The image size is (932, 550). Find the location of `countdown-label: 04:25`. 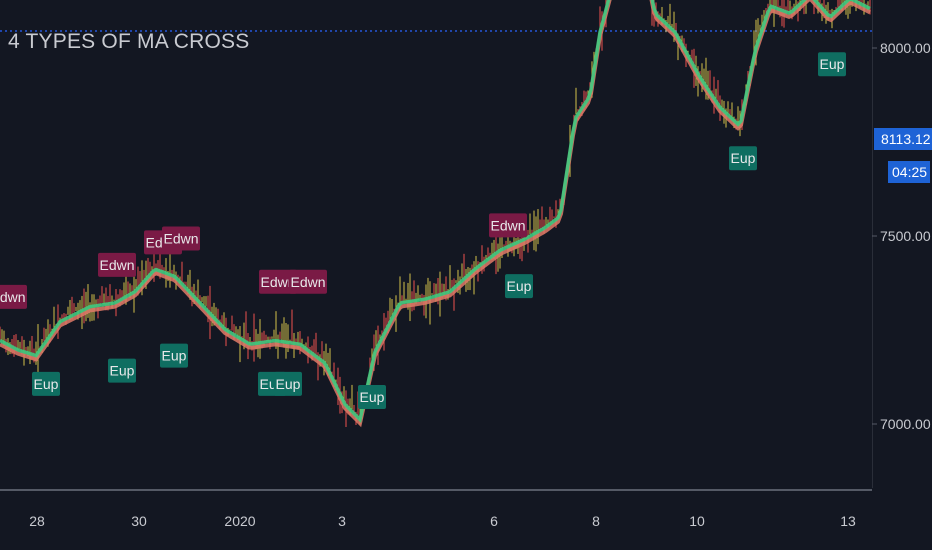

countdown-label: 04:25 is located at coordinates (909, 172).